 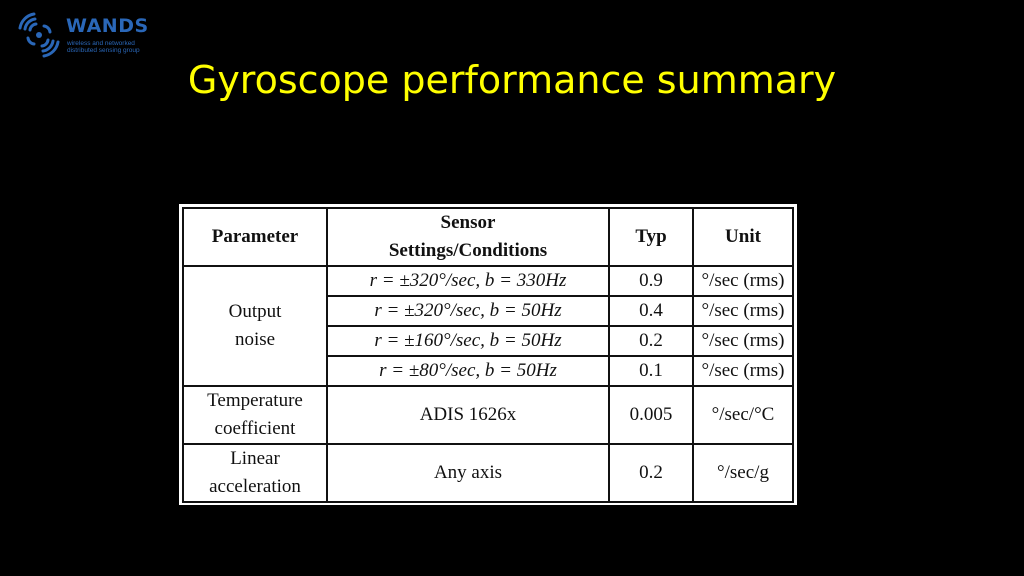 I want to click on condition-cell: r = ±80°/sec, b = 50Hz, so click(x=468, y=371).